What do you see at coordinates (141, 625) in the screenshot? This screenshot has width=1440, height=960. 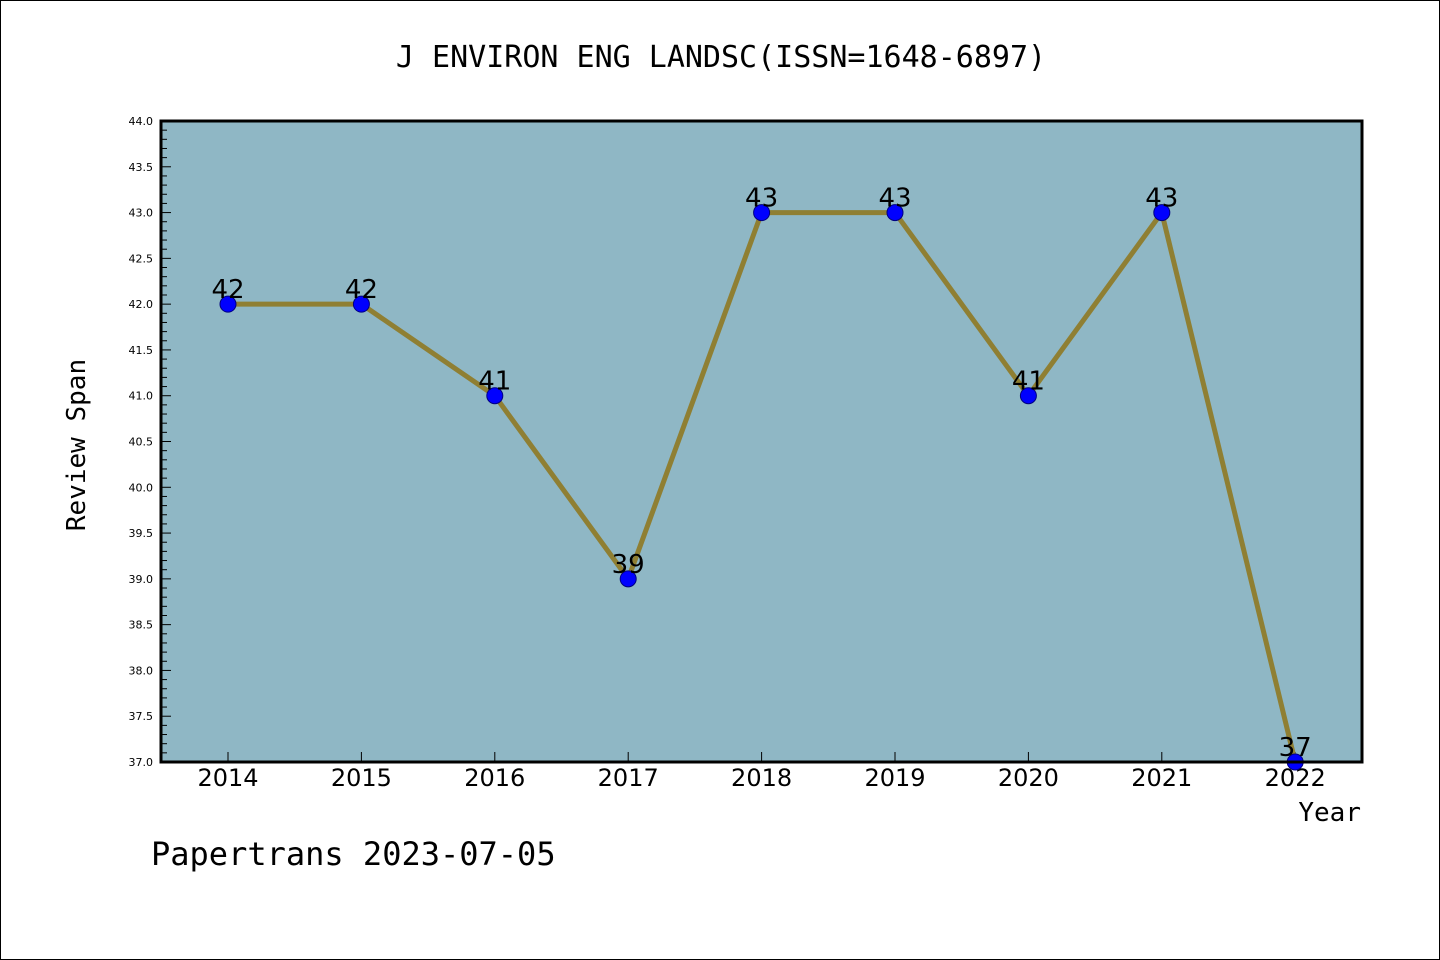 I see `y-tick-label: 38.5` at bounding box center [141, 625].